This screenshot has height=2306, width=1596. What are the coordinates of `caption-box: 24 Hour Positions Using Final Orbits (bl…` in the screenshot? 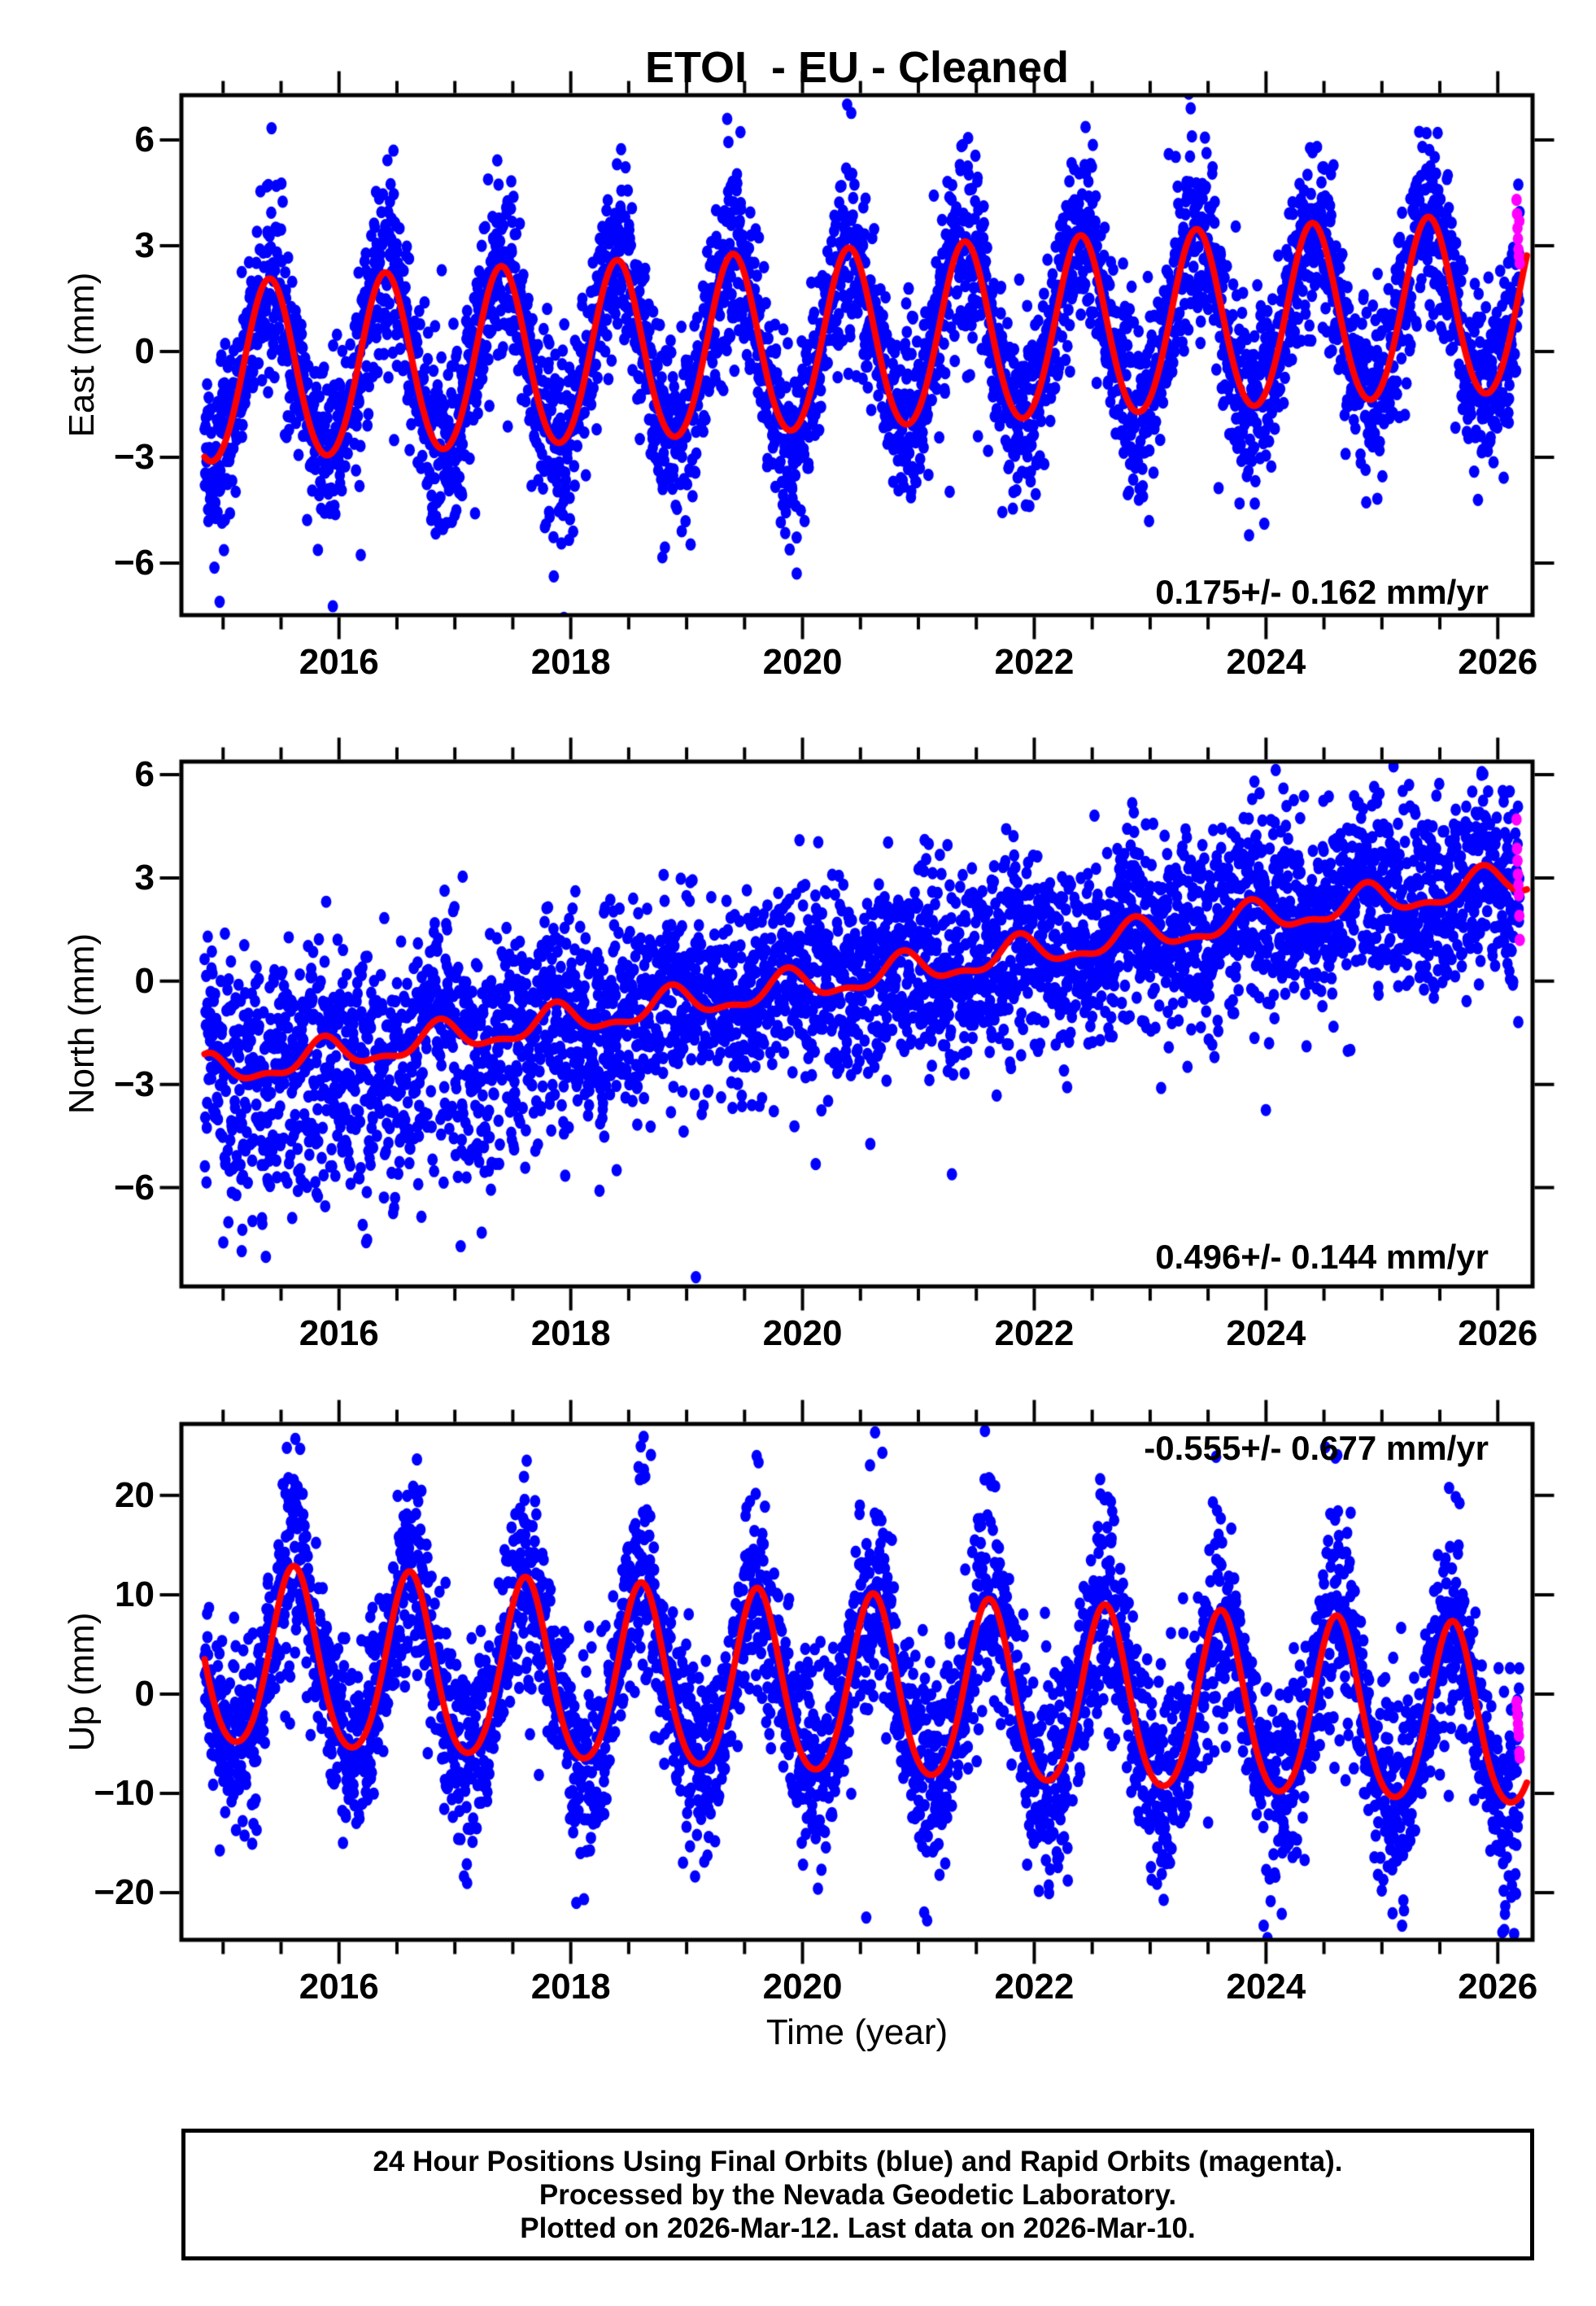 It's located at (857, 2194).